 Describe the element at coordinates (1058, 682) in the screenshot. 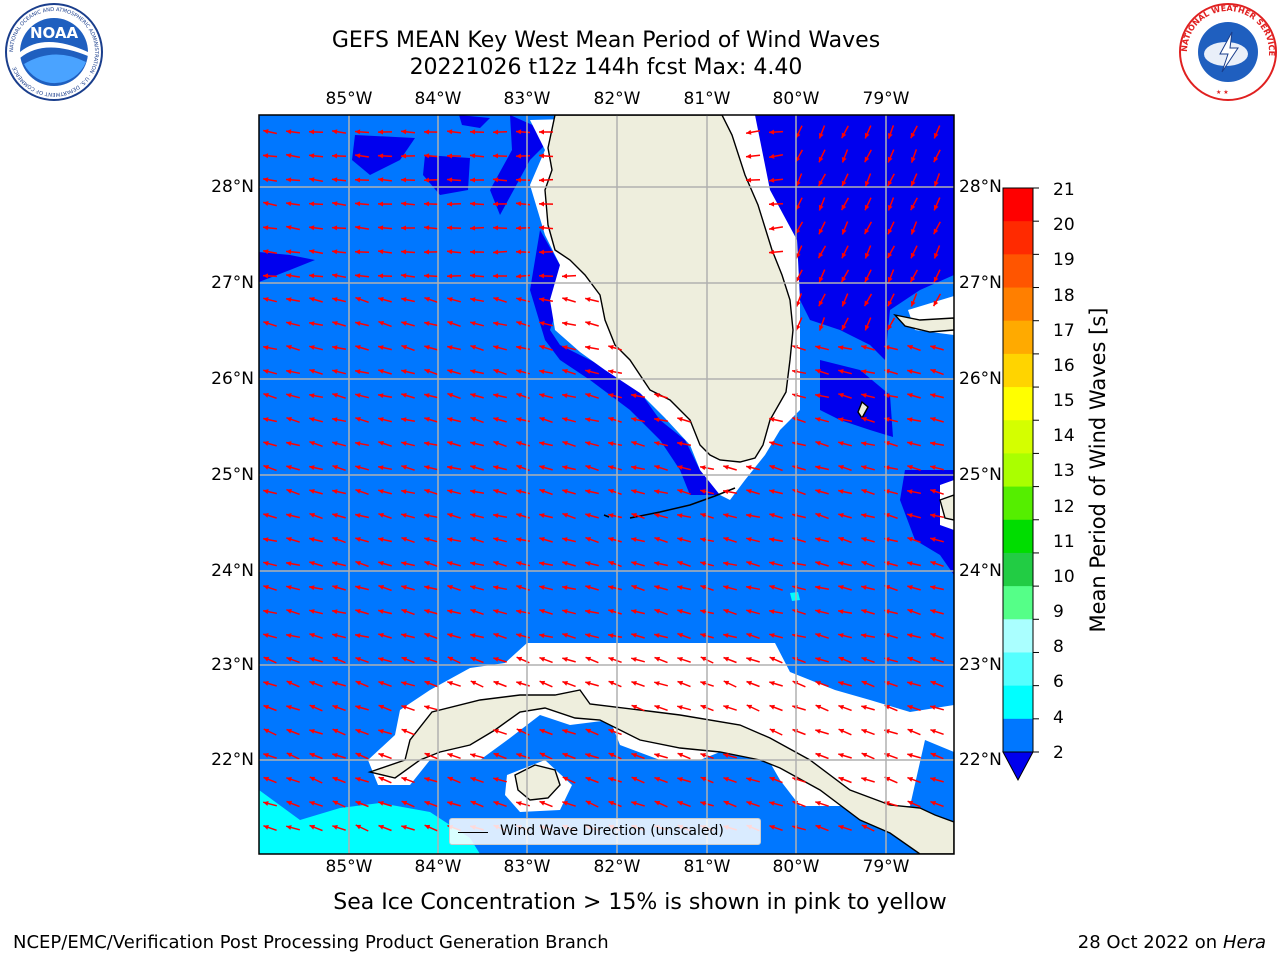

I see `colorbar-tick: 6` at that location.